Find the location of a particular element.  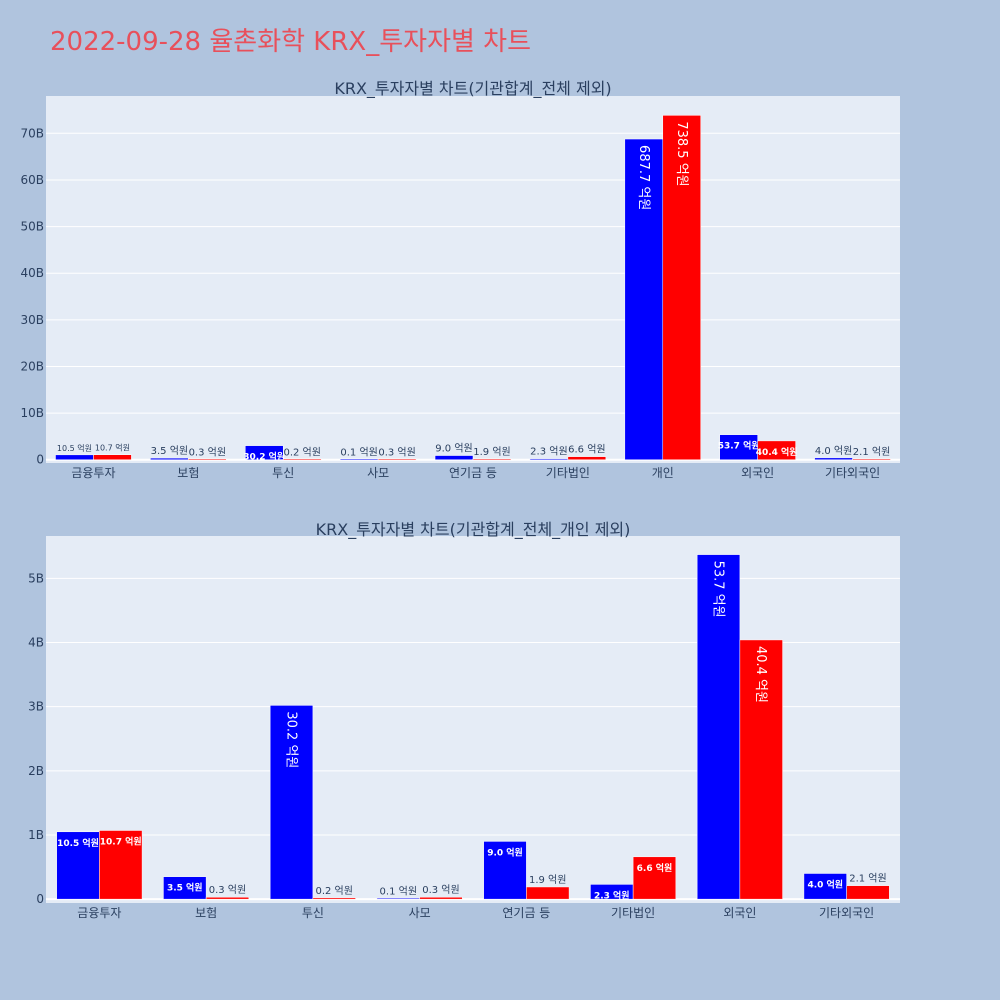

y-tick-label: 20B is located at coordinates (32, 366).